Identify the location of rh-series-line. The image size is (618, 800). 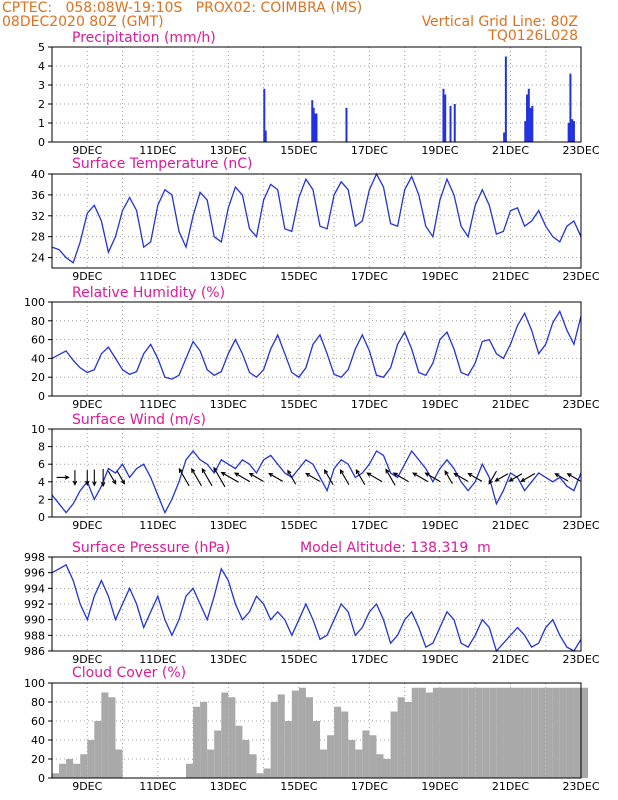
(316, 344).